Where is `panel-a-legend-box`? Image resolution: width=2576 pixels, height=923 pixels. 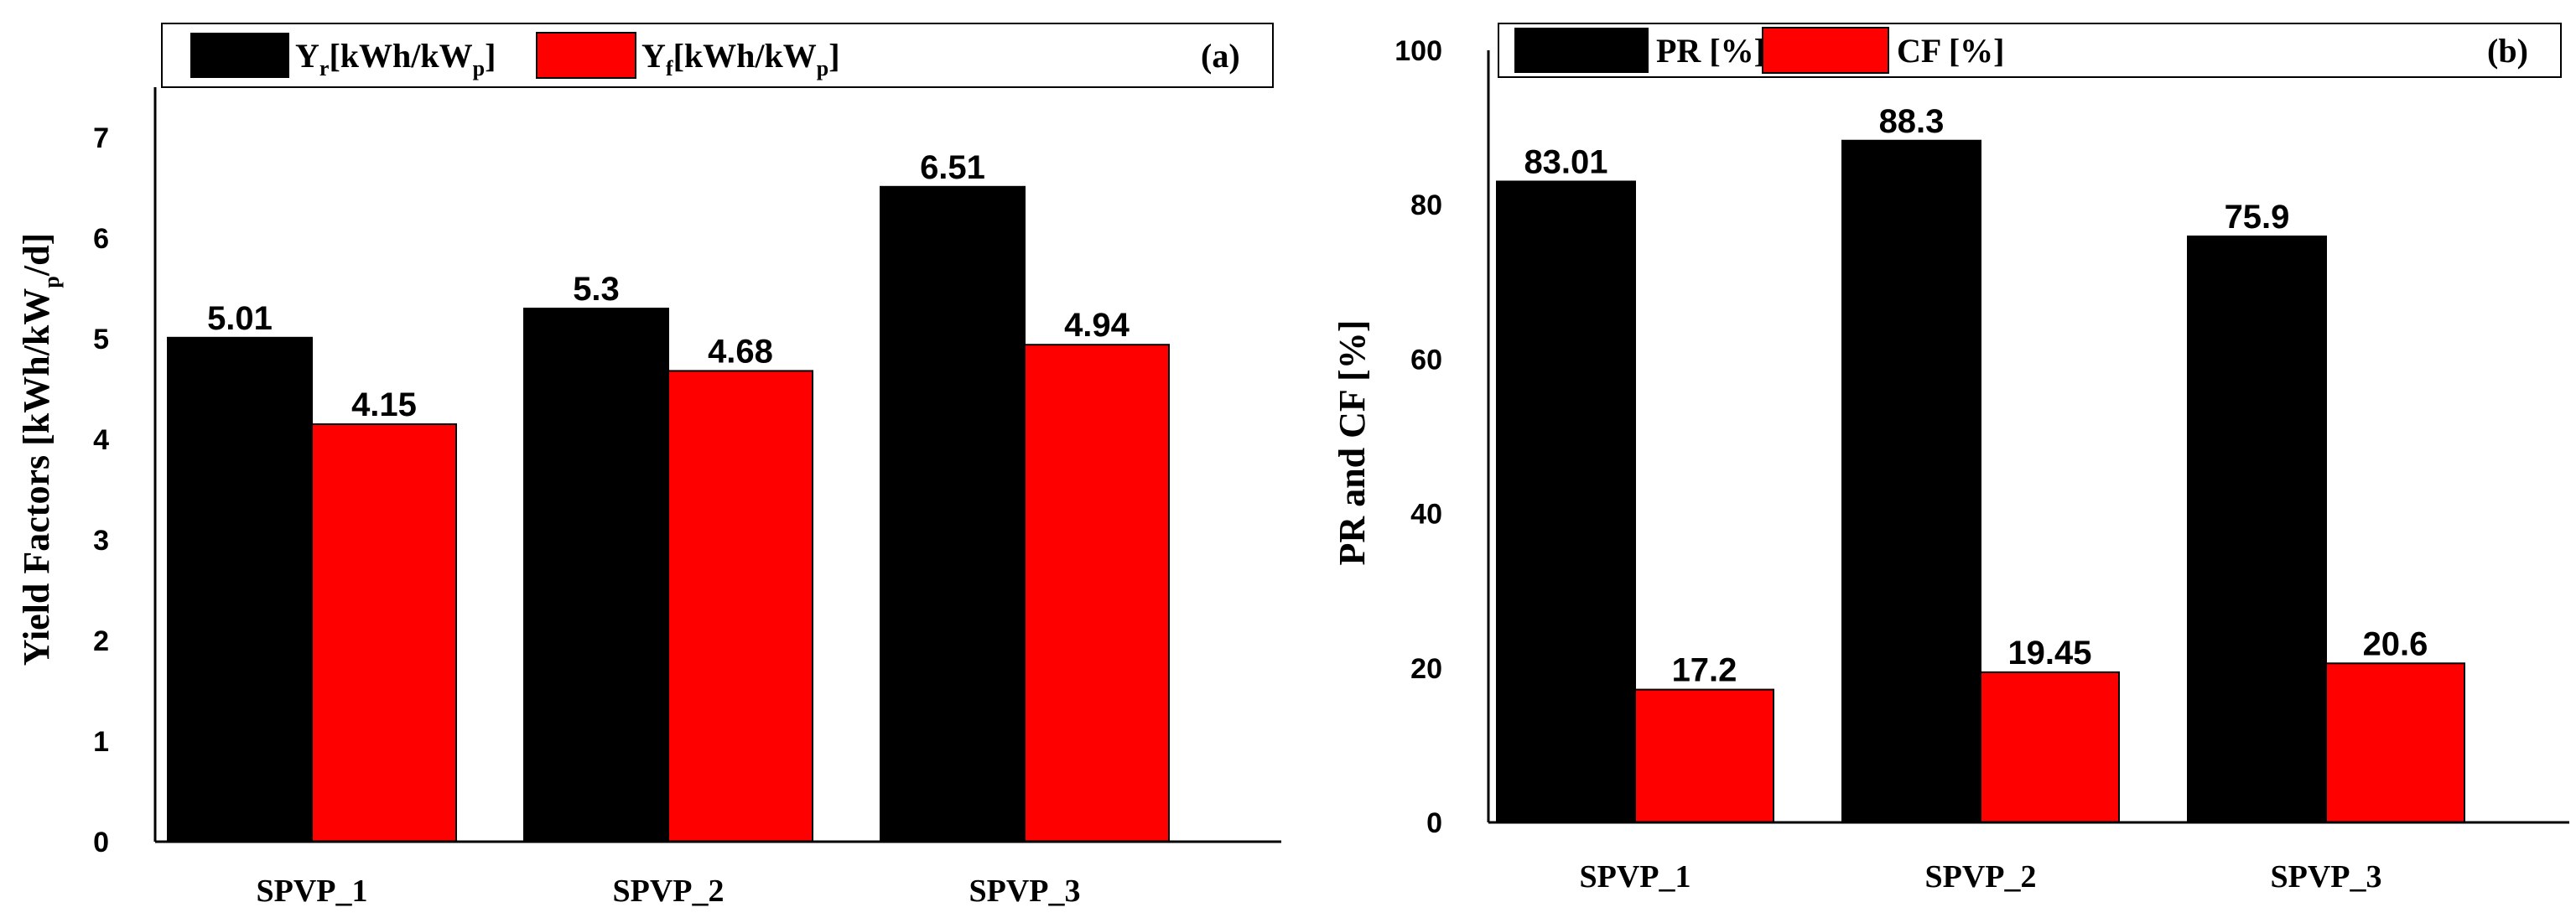
panel-a-legend-box is located at coordinates (717, 55).